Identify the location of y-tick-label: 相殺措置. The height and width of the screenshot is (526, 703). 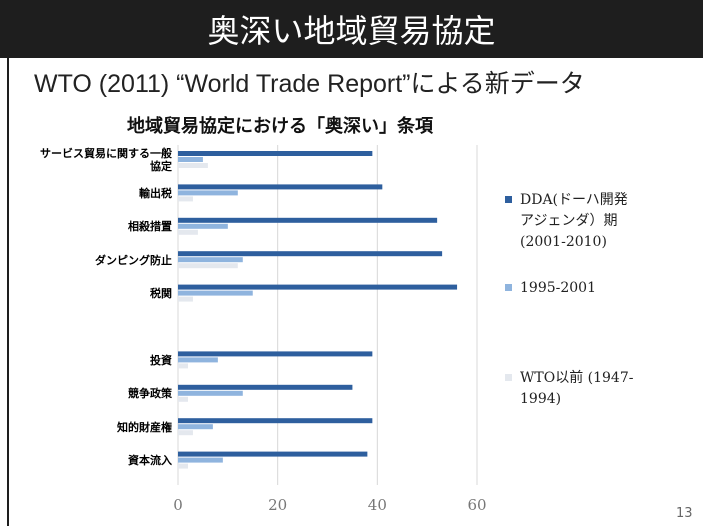
(150, 227).